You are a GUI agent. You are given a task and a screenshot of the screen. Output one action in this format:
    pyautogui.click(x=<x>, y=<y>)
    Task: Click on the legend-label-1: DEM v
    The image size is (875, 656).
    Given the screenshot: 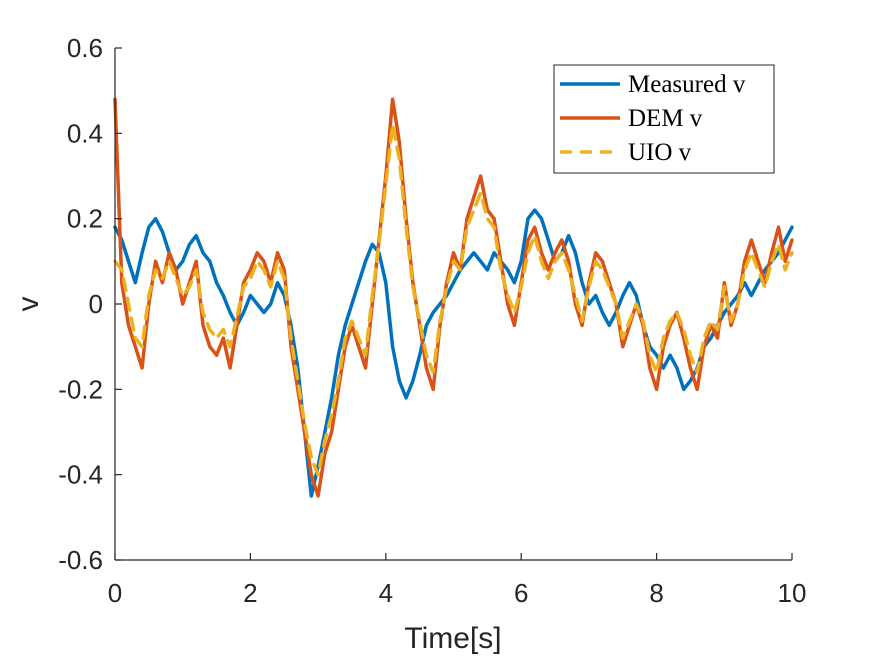 What is the action you would take?
    pyautogui.click(x=665, y=118)
    